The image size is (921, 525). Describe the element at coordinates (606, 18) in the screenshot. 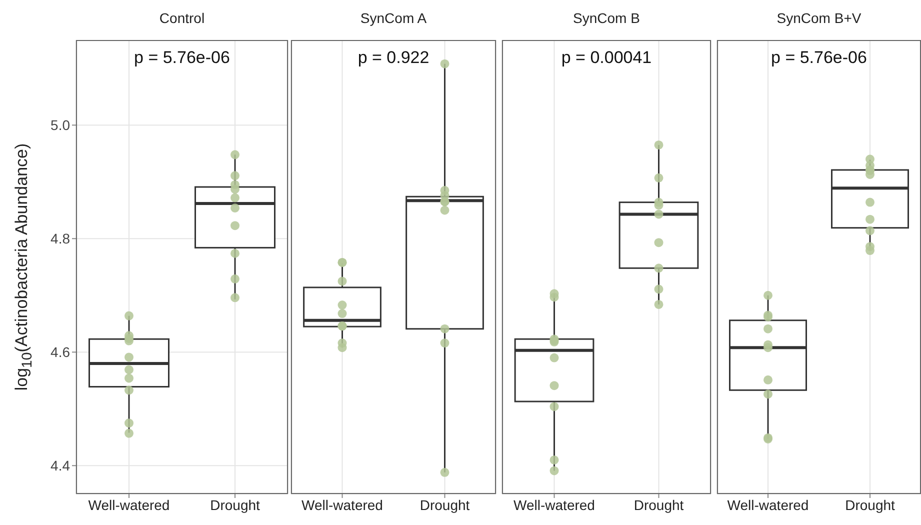

I see `chart-title: SynCom B` at that location.